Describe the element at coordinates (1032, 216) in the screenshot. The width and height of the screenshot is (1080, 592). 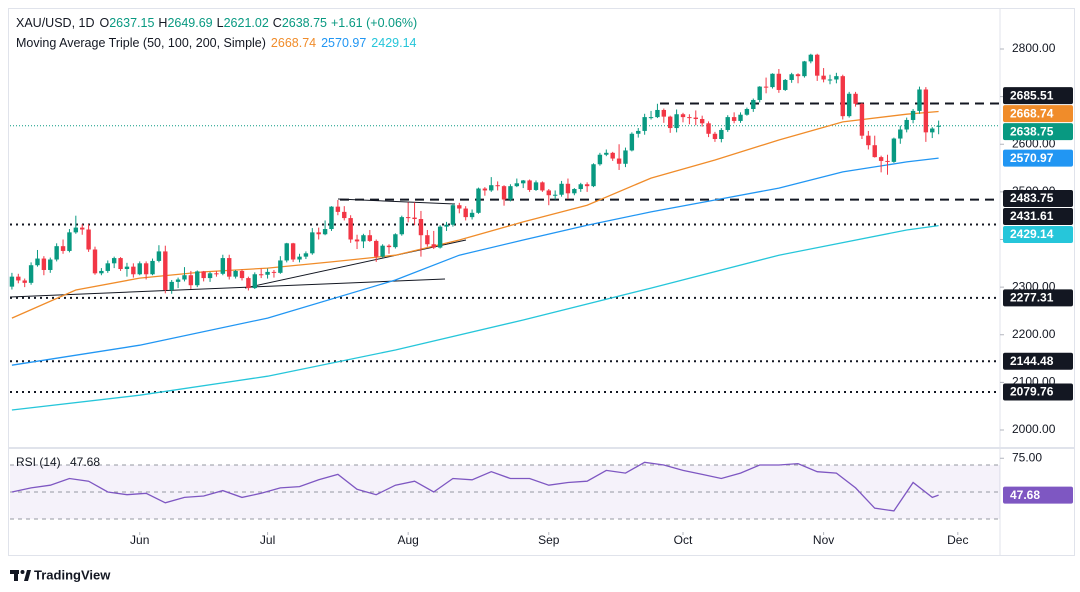
I see `price-badge-label: 2431.61` at that location.